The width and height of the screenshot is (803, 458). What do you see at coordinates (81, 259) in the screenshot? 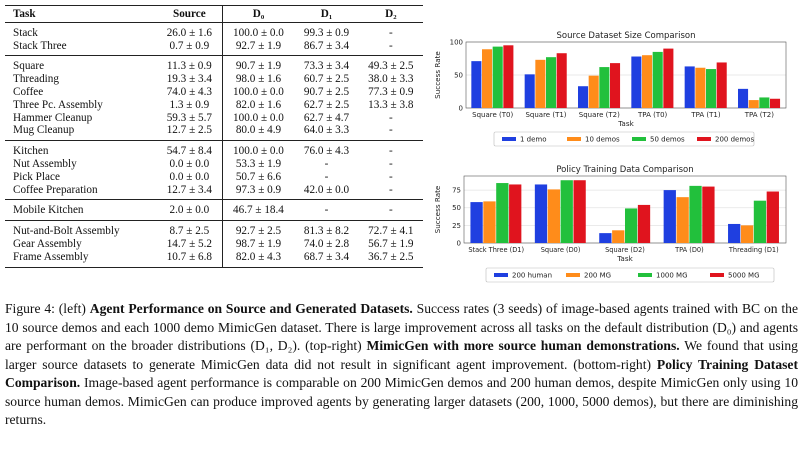
I see `cell-task: Frame Assembly` at bounding box center [81, 259].